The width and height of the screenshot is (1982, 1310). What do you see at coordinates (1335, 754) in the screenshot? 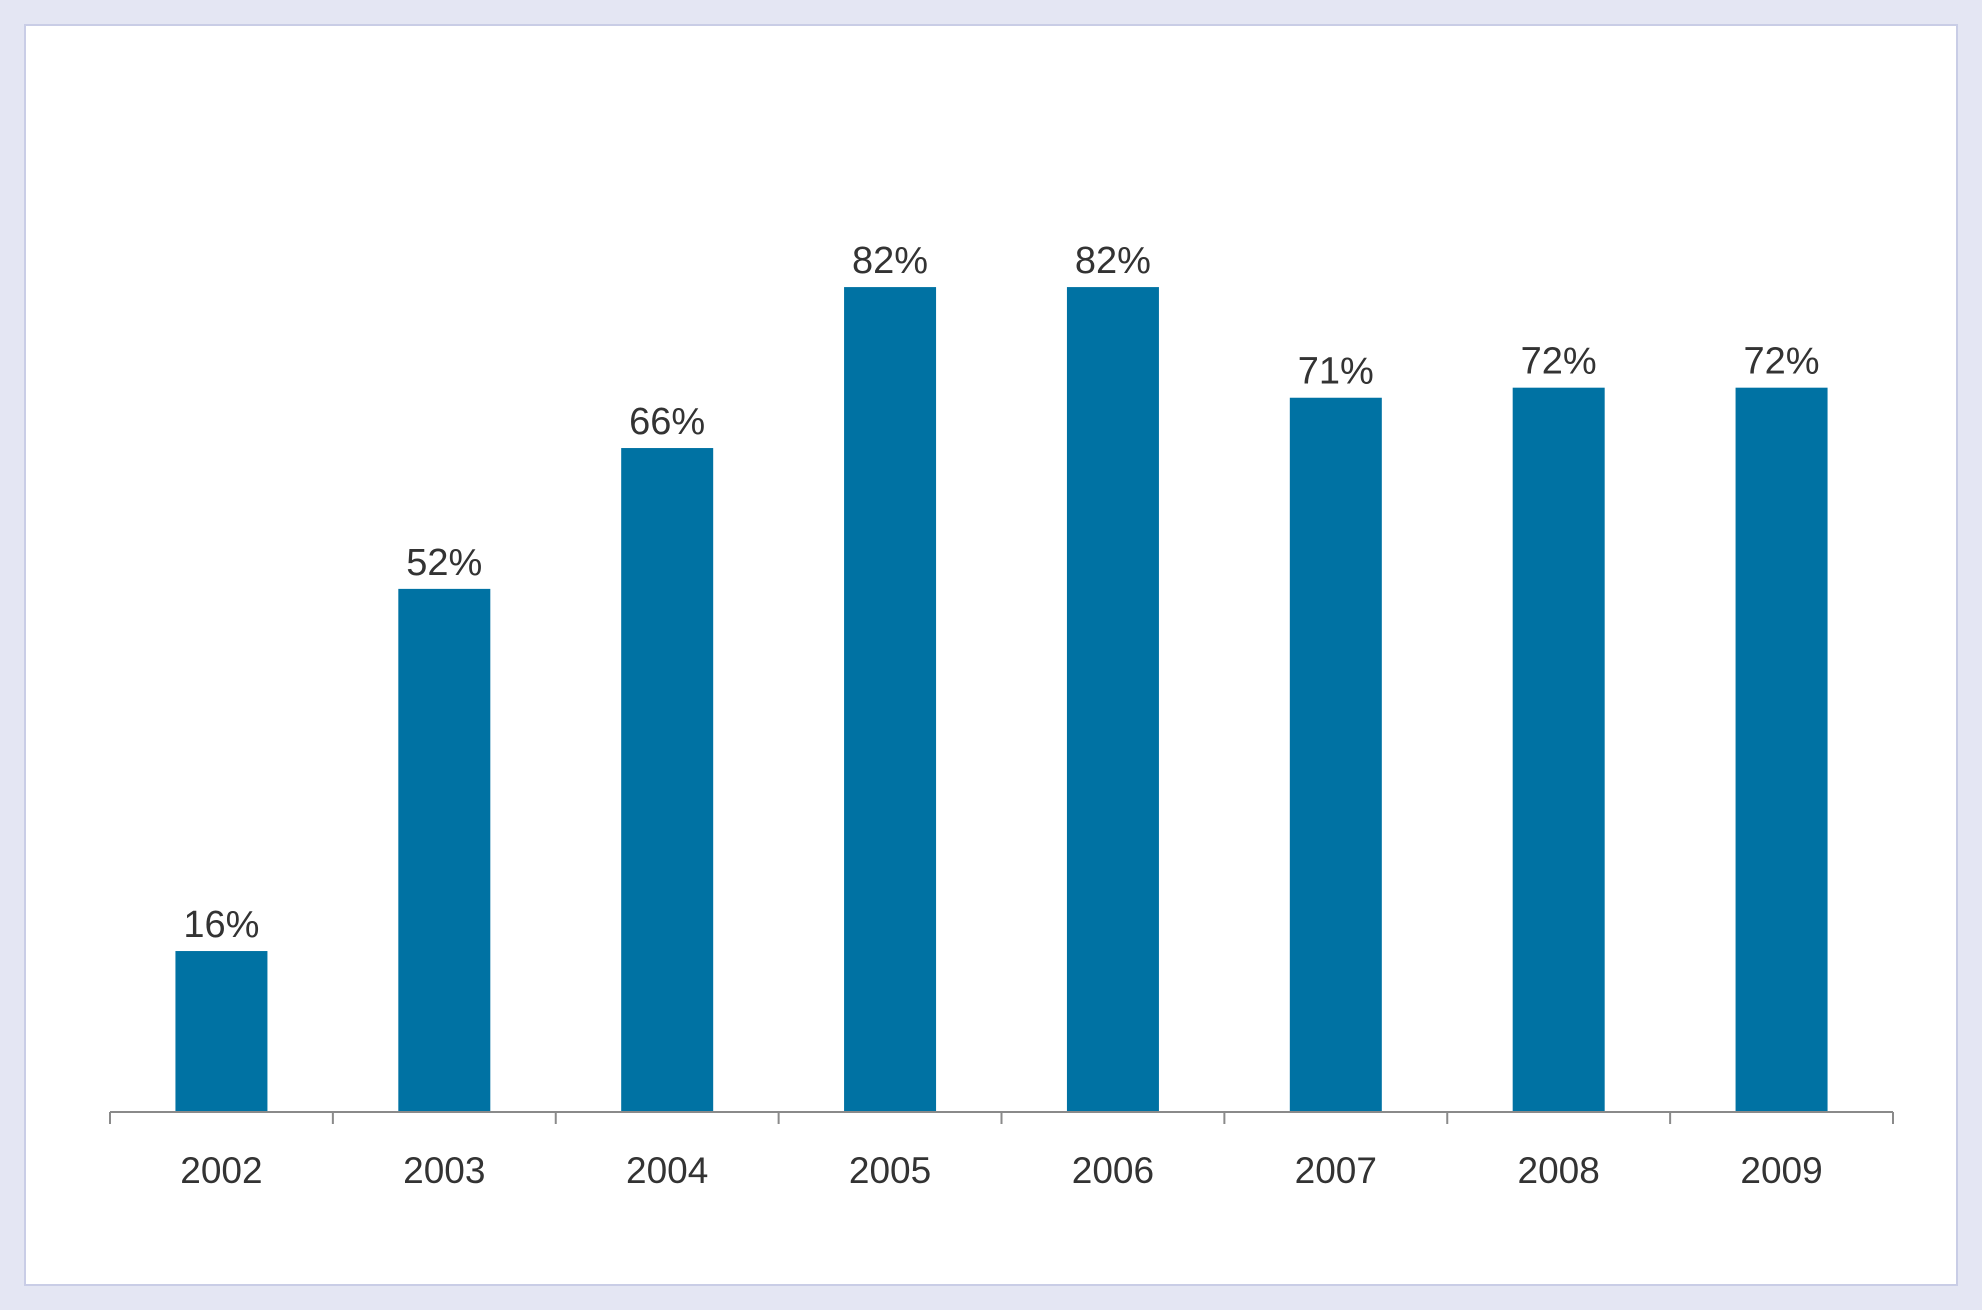
I see `bar-2007` at bounding box center [1335, 754].